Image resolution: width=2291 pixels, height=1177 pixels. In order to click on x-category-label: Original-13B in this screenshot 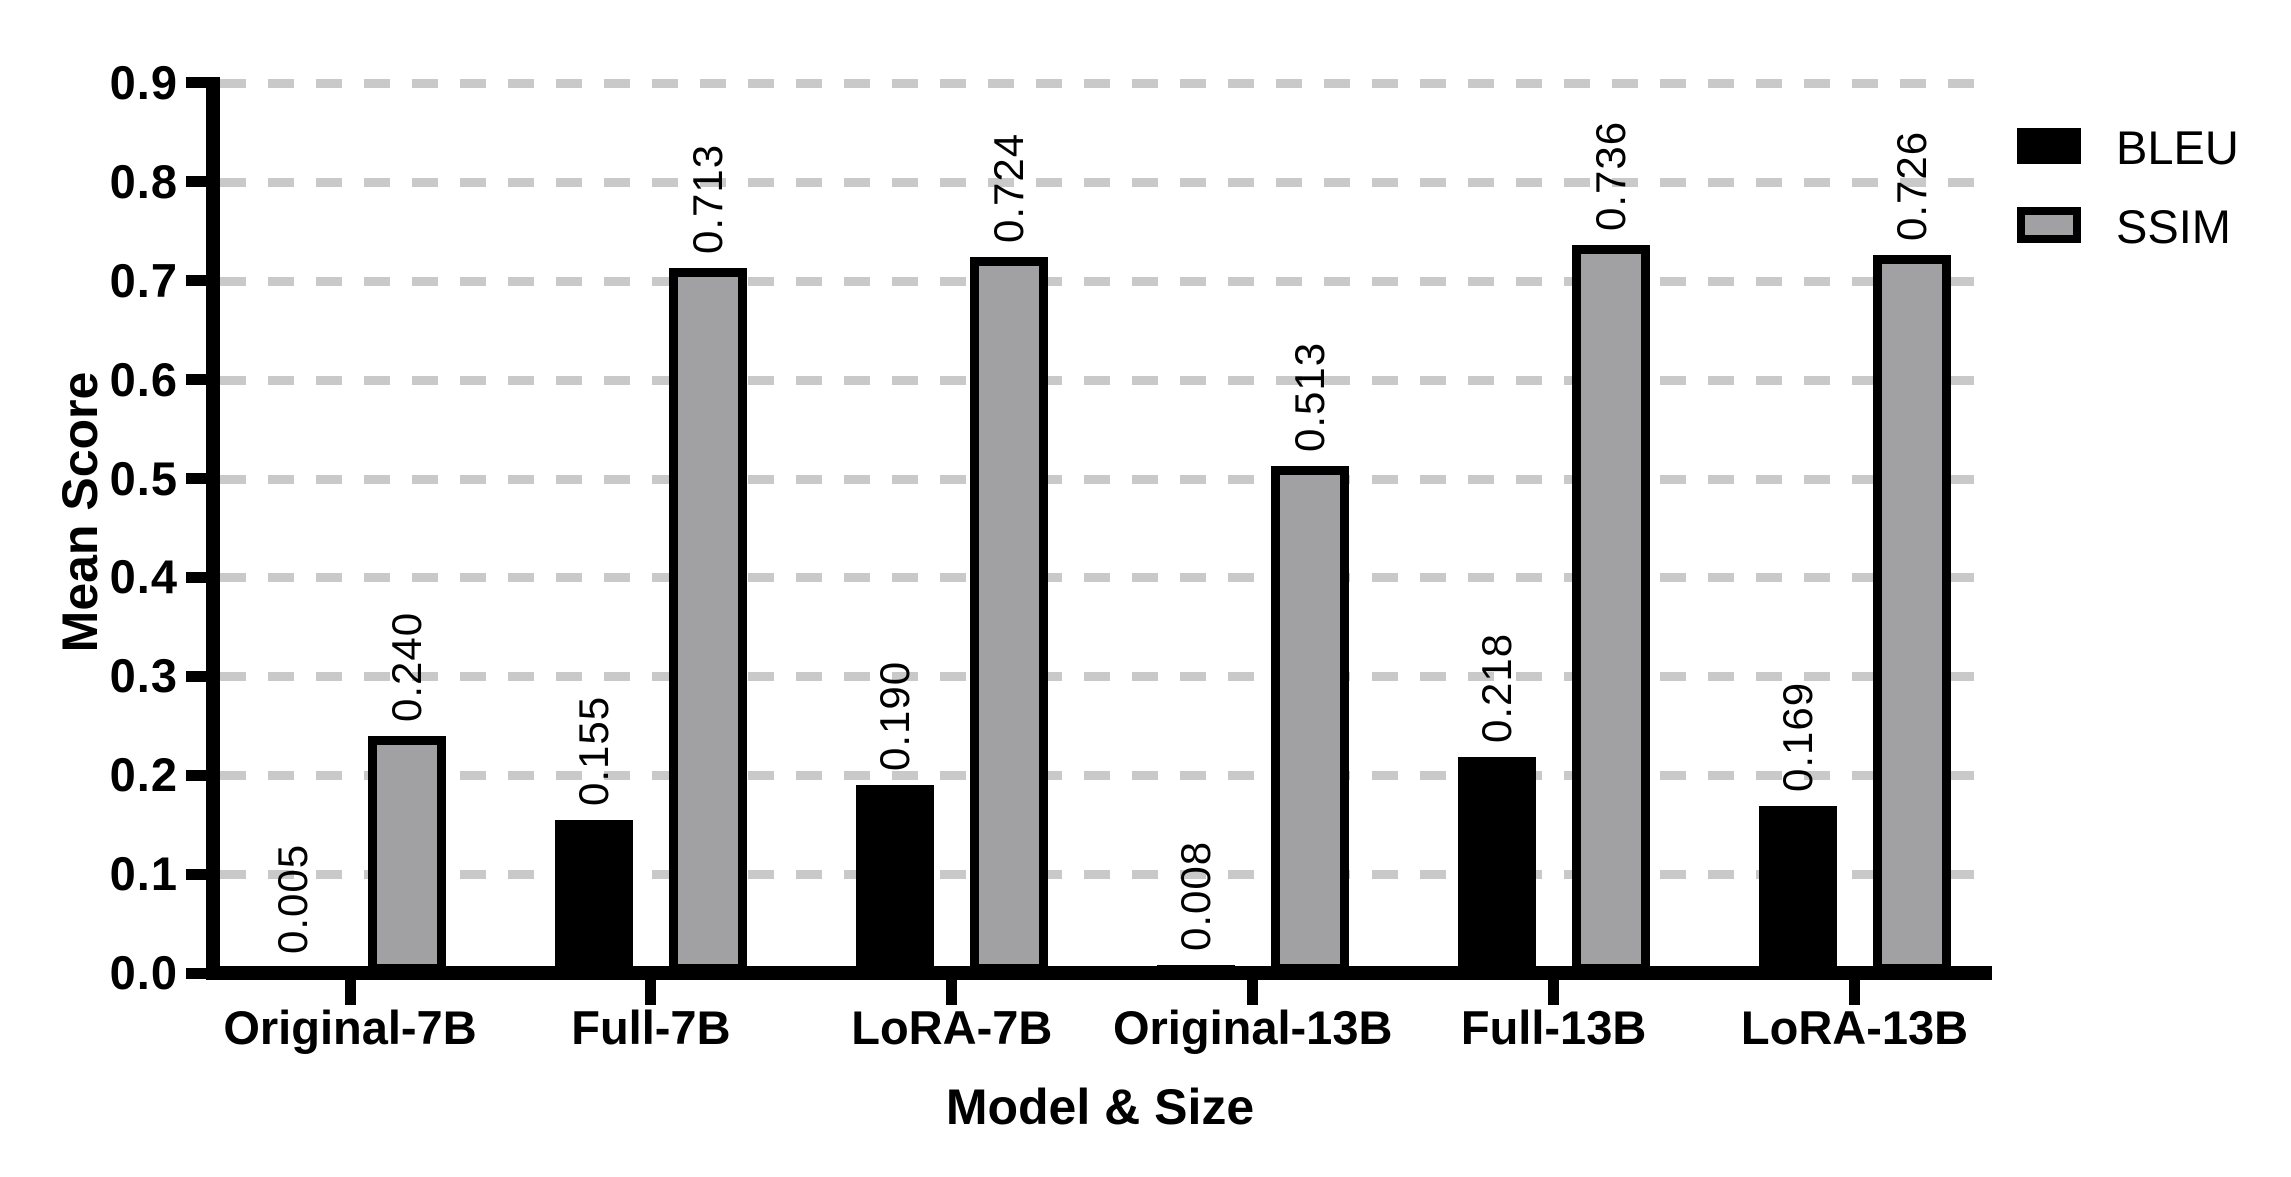, I will do `click(1252, 1027)`.